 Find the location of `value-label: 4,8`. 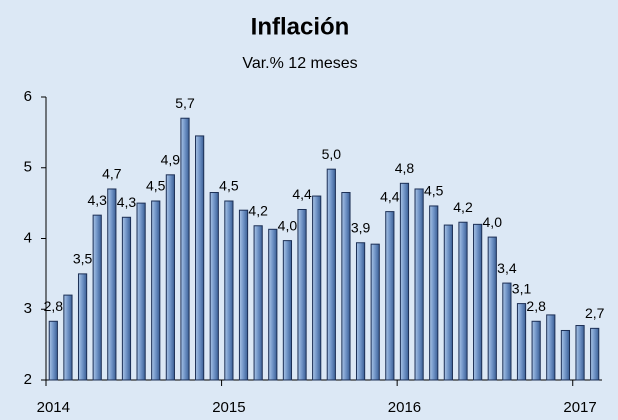

value-label: 4,8 is located at coordinates (405, 168).